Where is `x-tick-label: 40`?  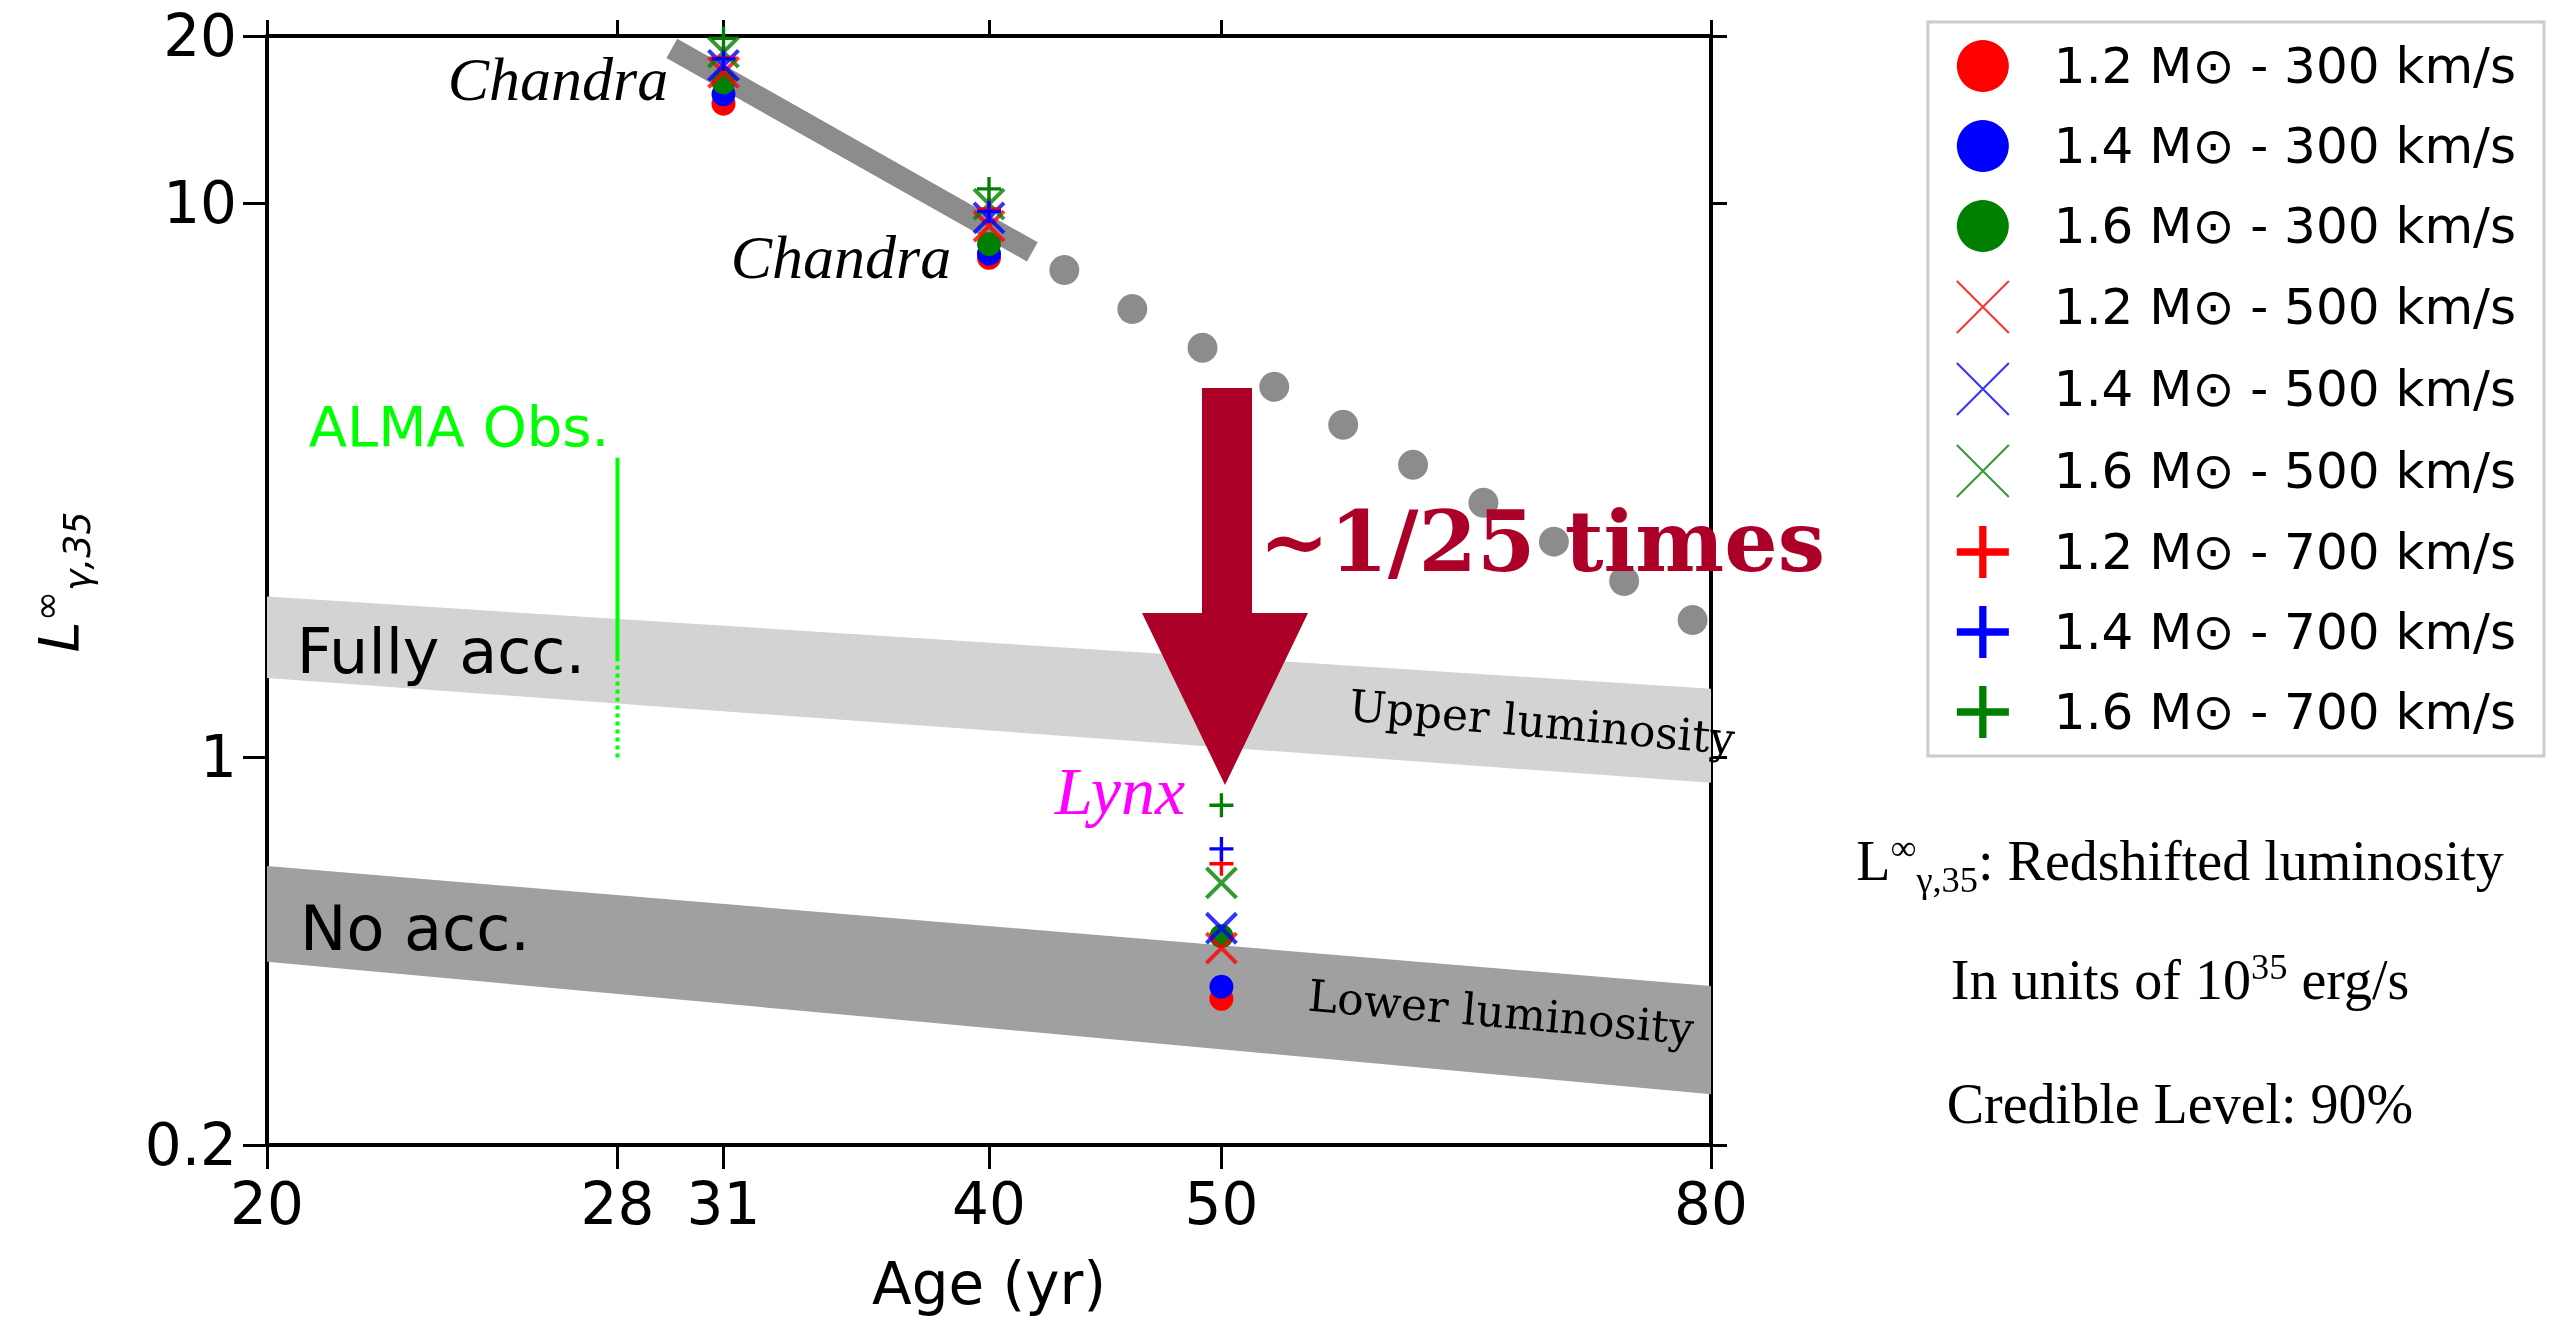 x-tick-label: 40 is located at coordinates (989, 1204).